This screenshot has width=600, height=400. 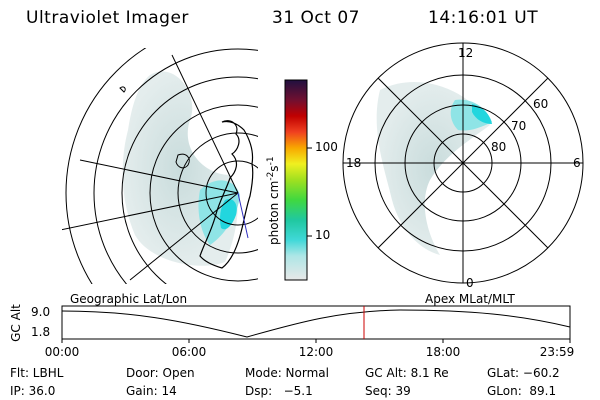 I want to click on strip-ytick-1-8: 1.8, so click(x=41, y=332).